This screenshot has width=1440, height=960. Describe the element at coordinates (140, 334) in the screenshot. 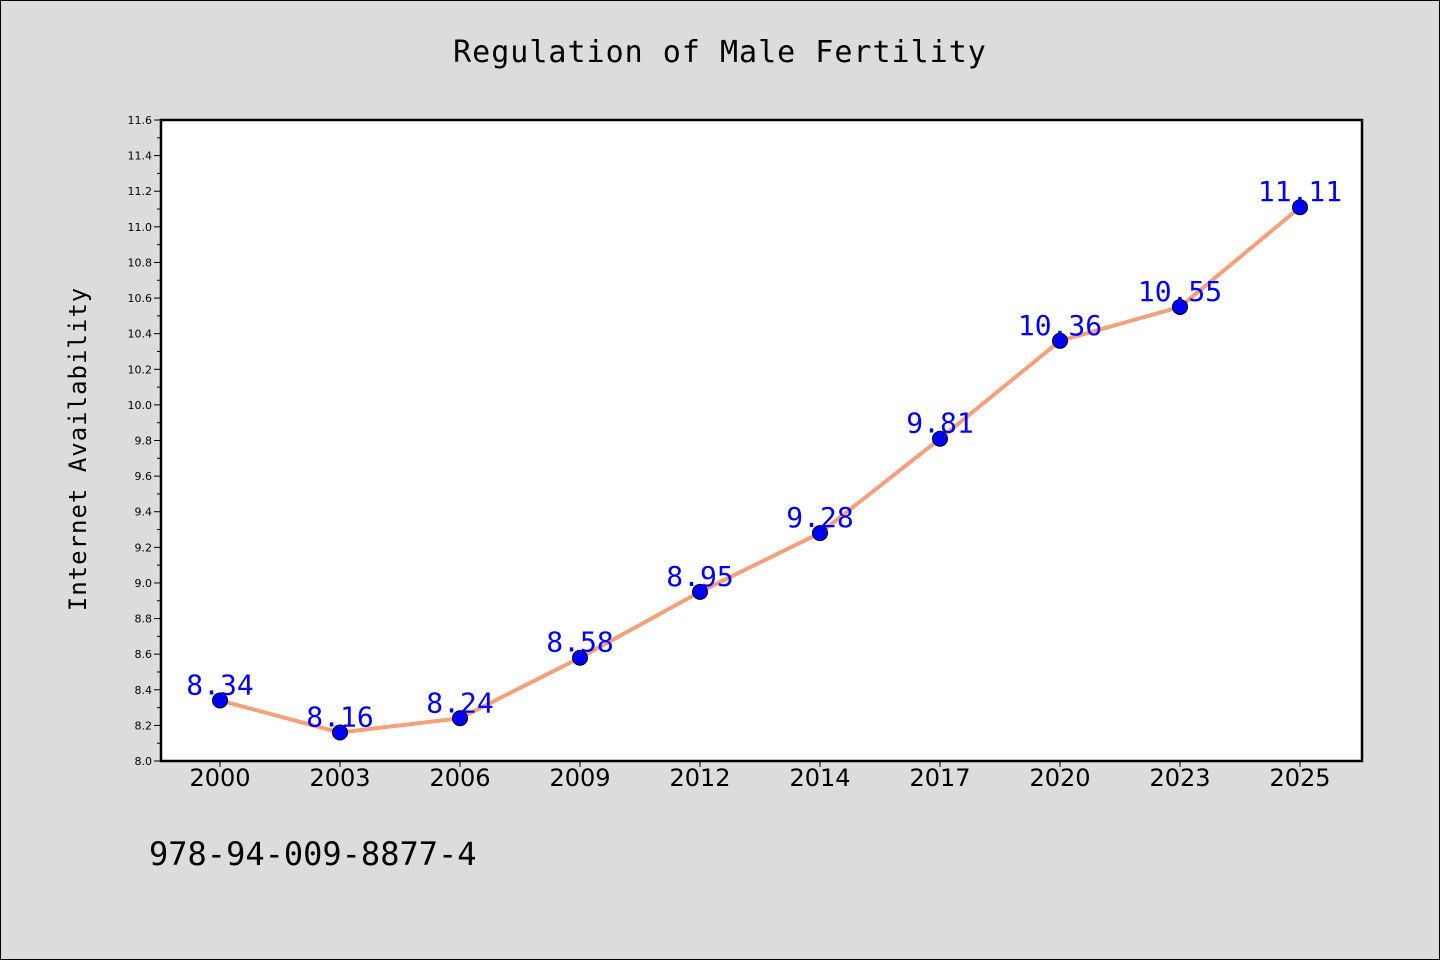

I see `y-tick-label: 10.4` at that location.